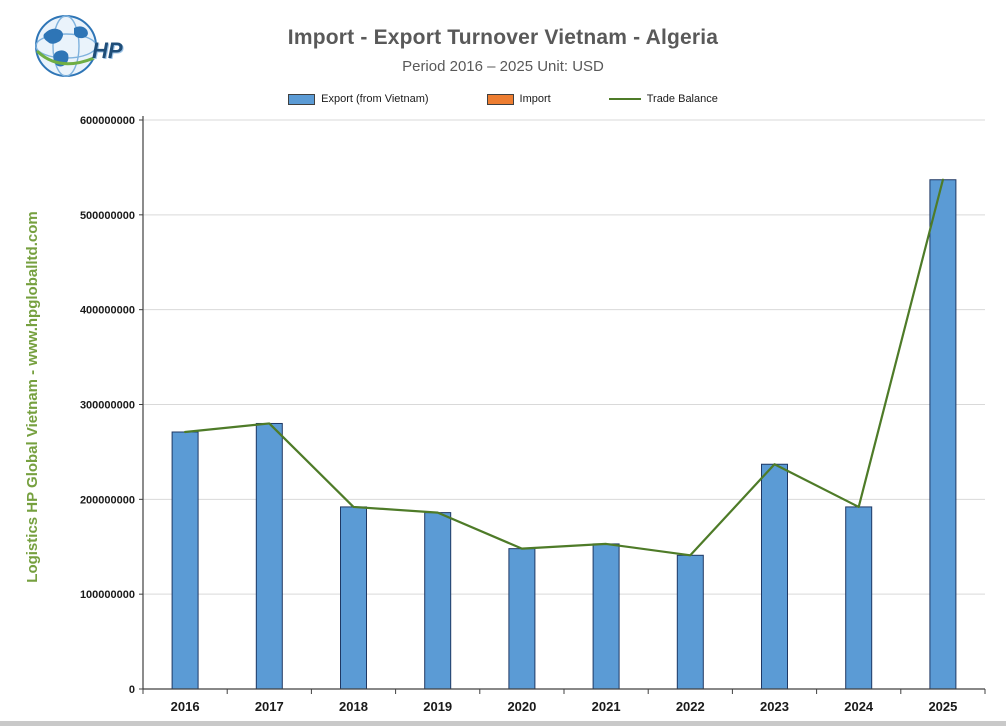 The width and height of the screenshot is (1006, 726). I want to click on y-tick-label: 600000000, so click(107, 121).